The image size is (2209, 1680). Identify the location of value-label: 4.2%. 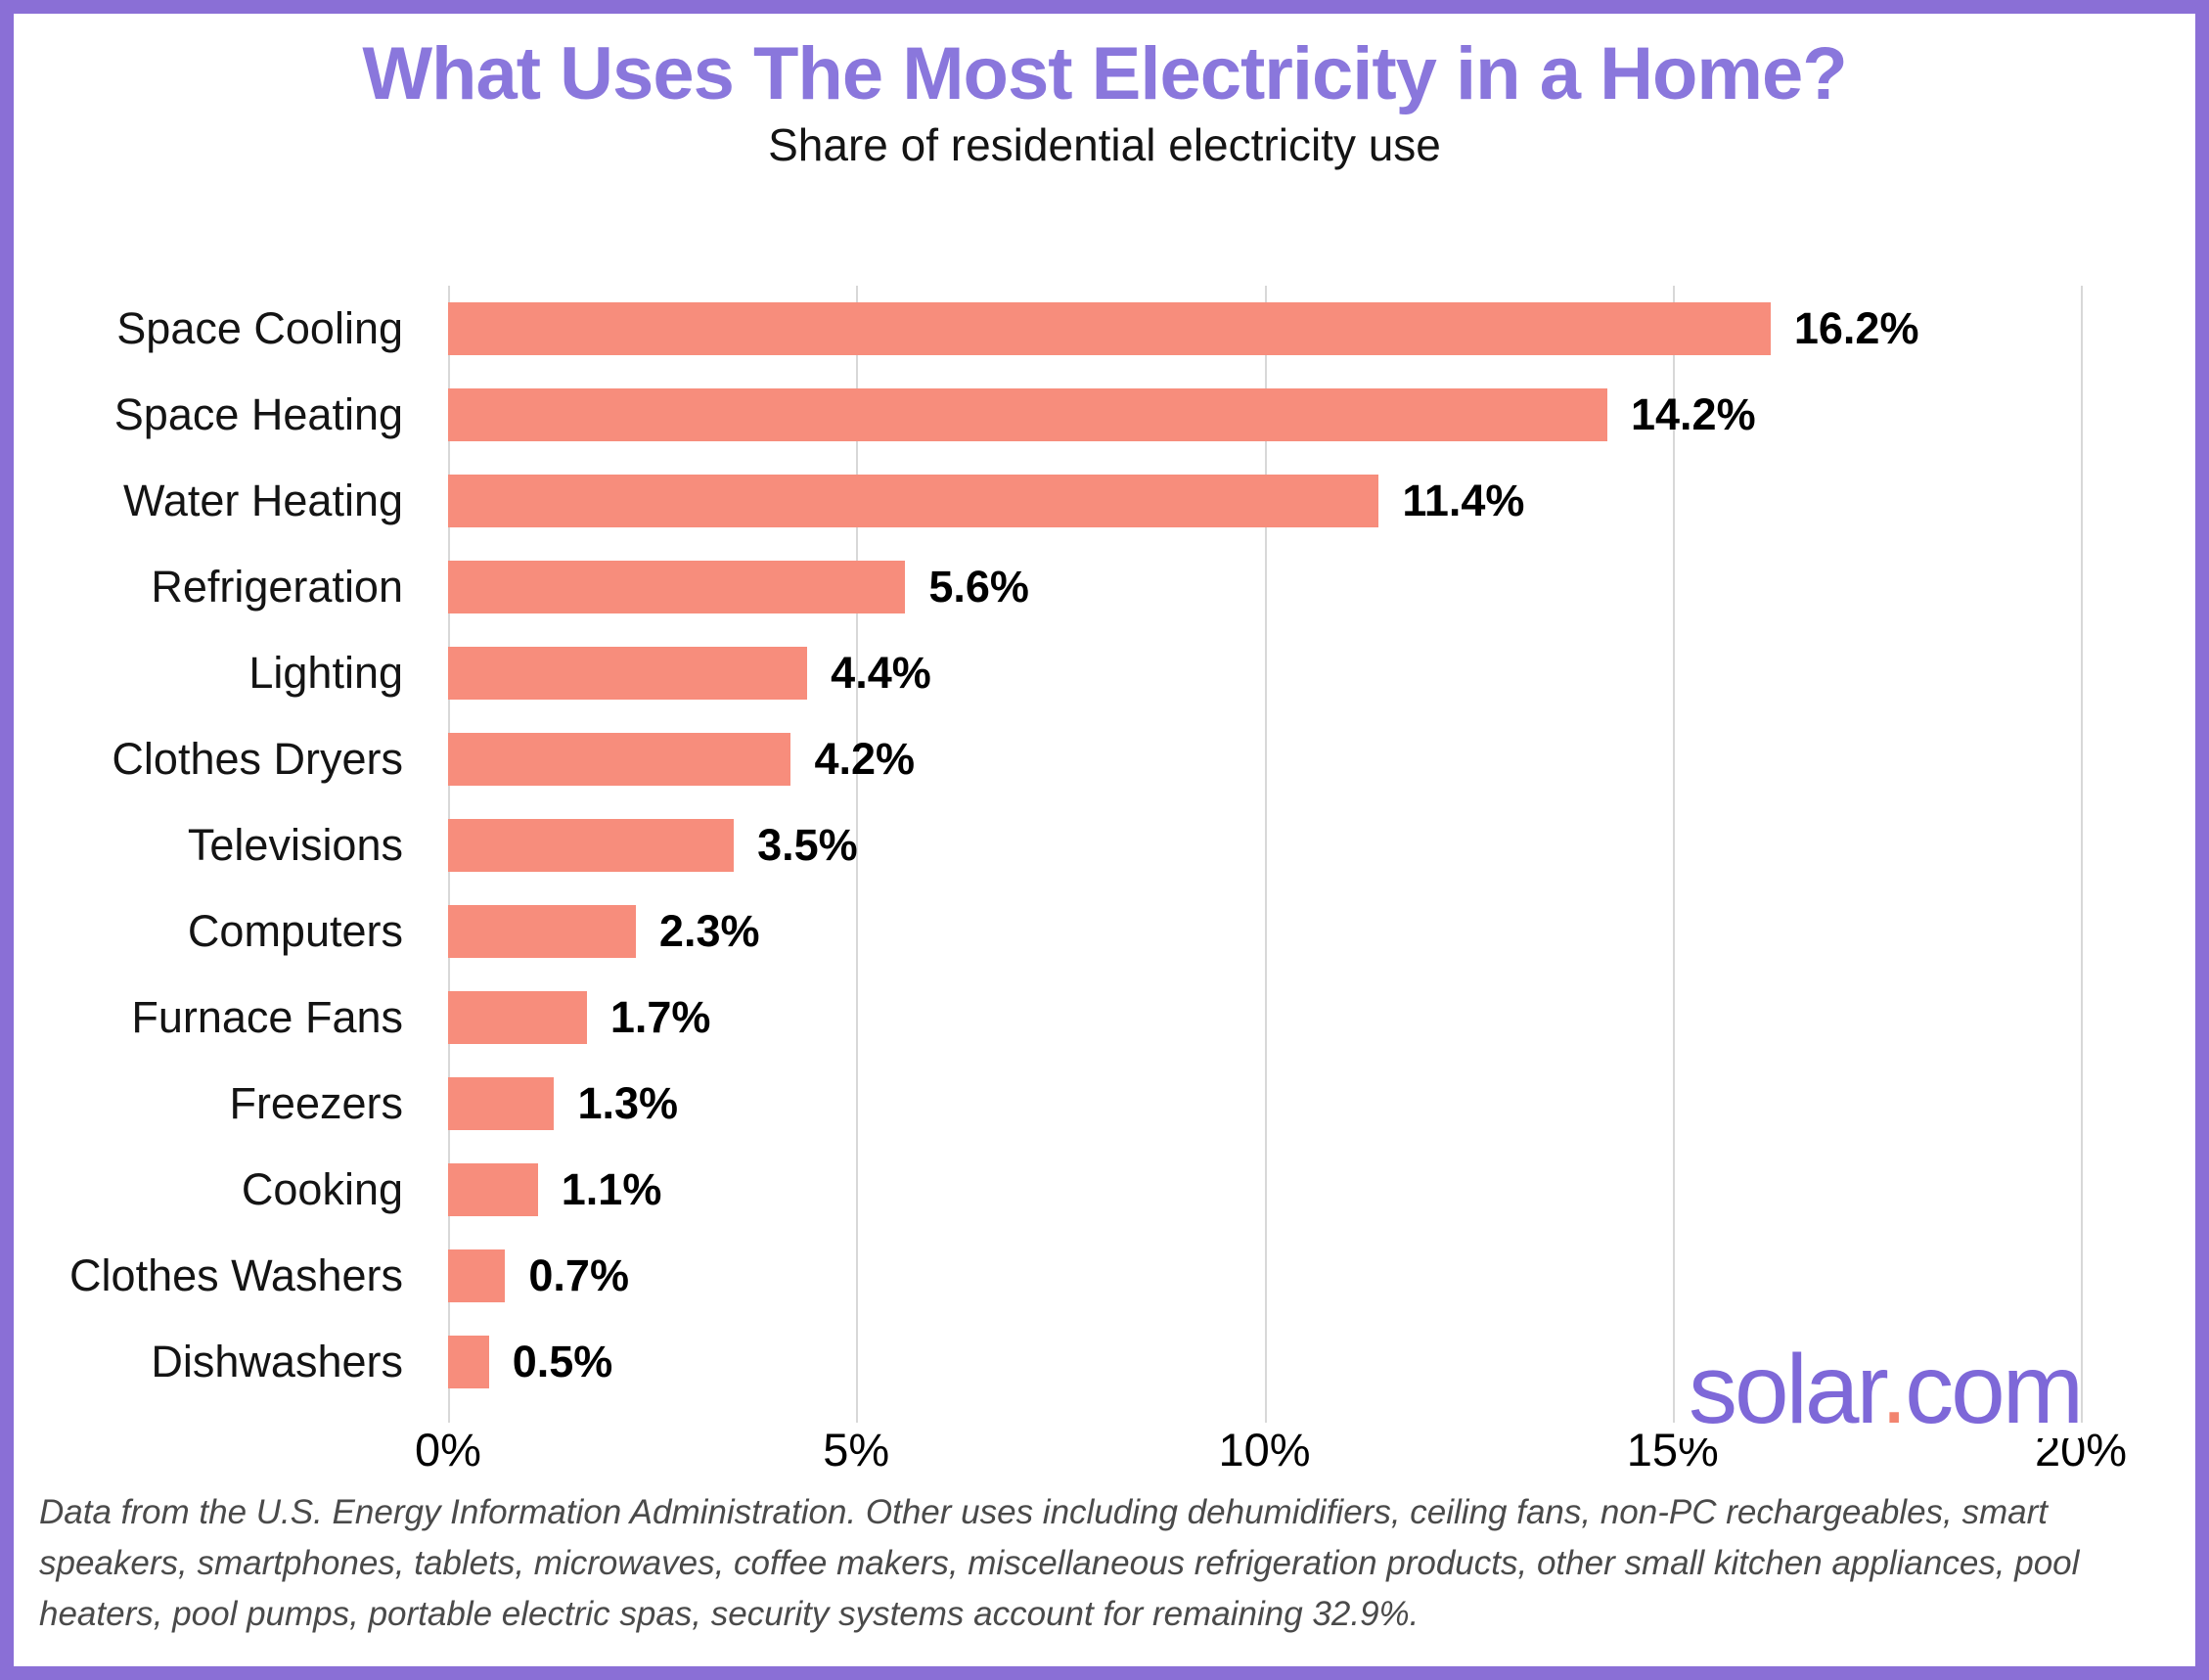
(865, 759).